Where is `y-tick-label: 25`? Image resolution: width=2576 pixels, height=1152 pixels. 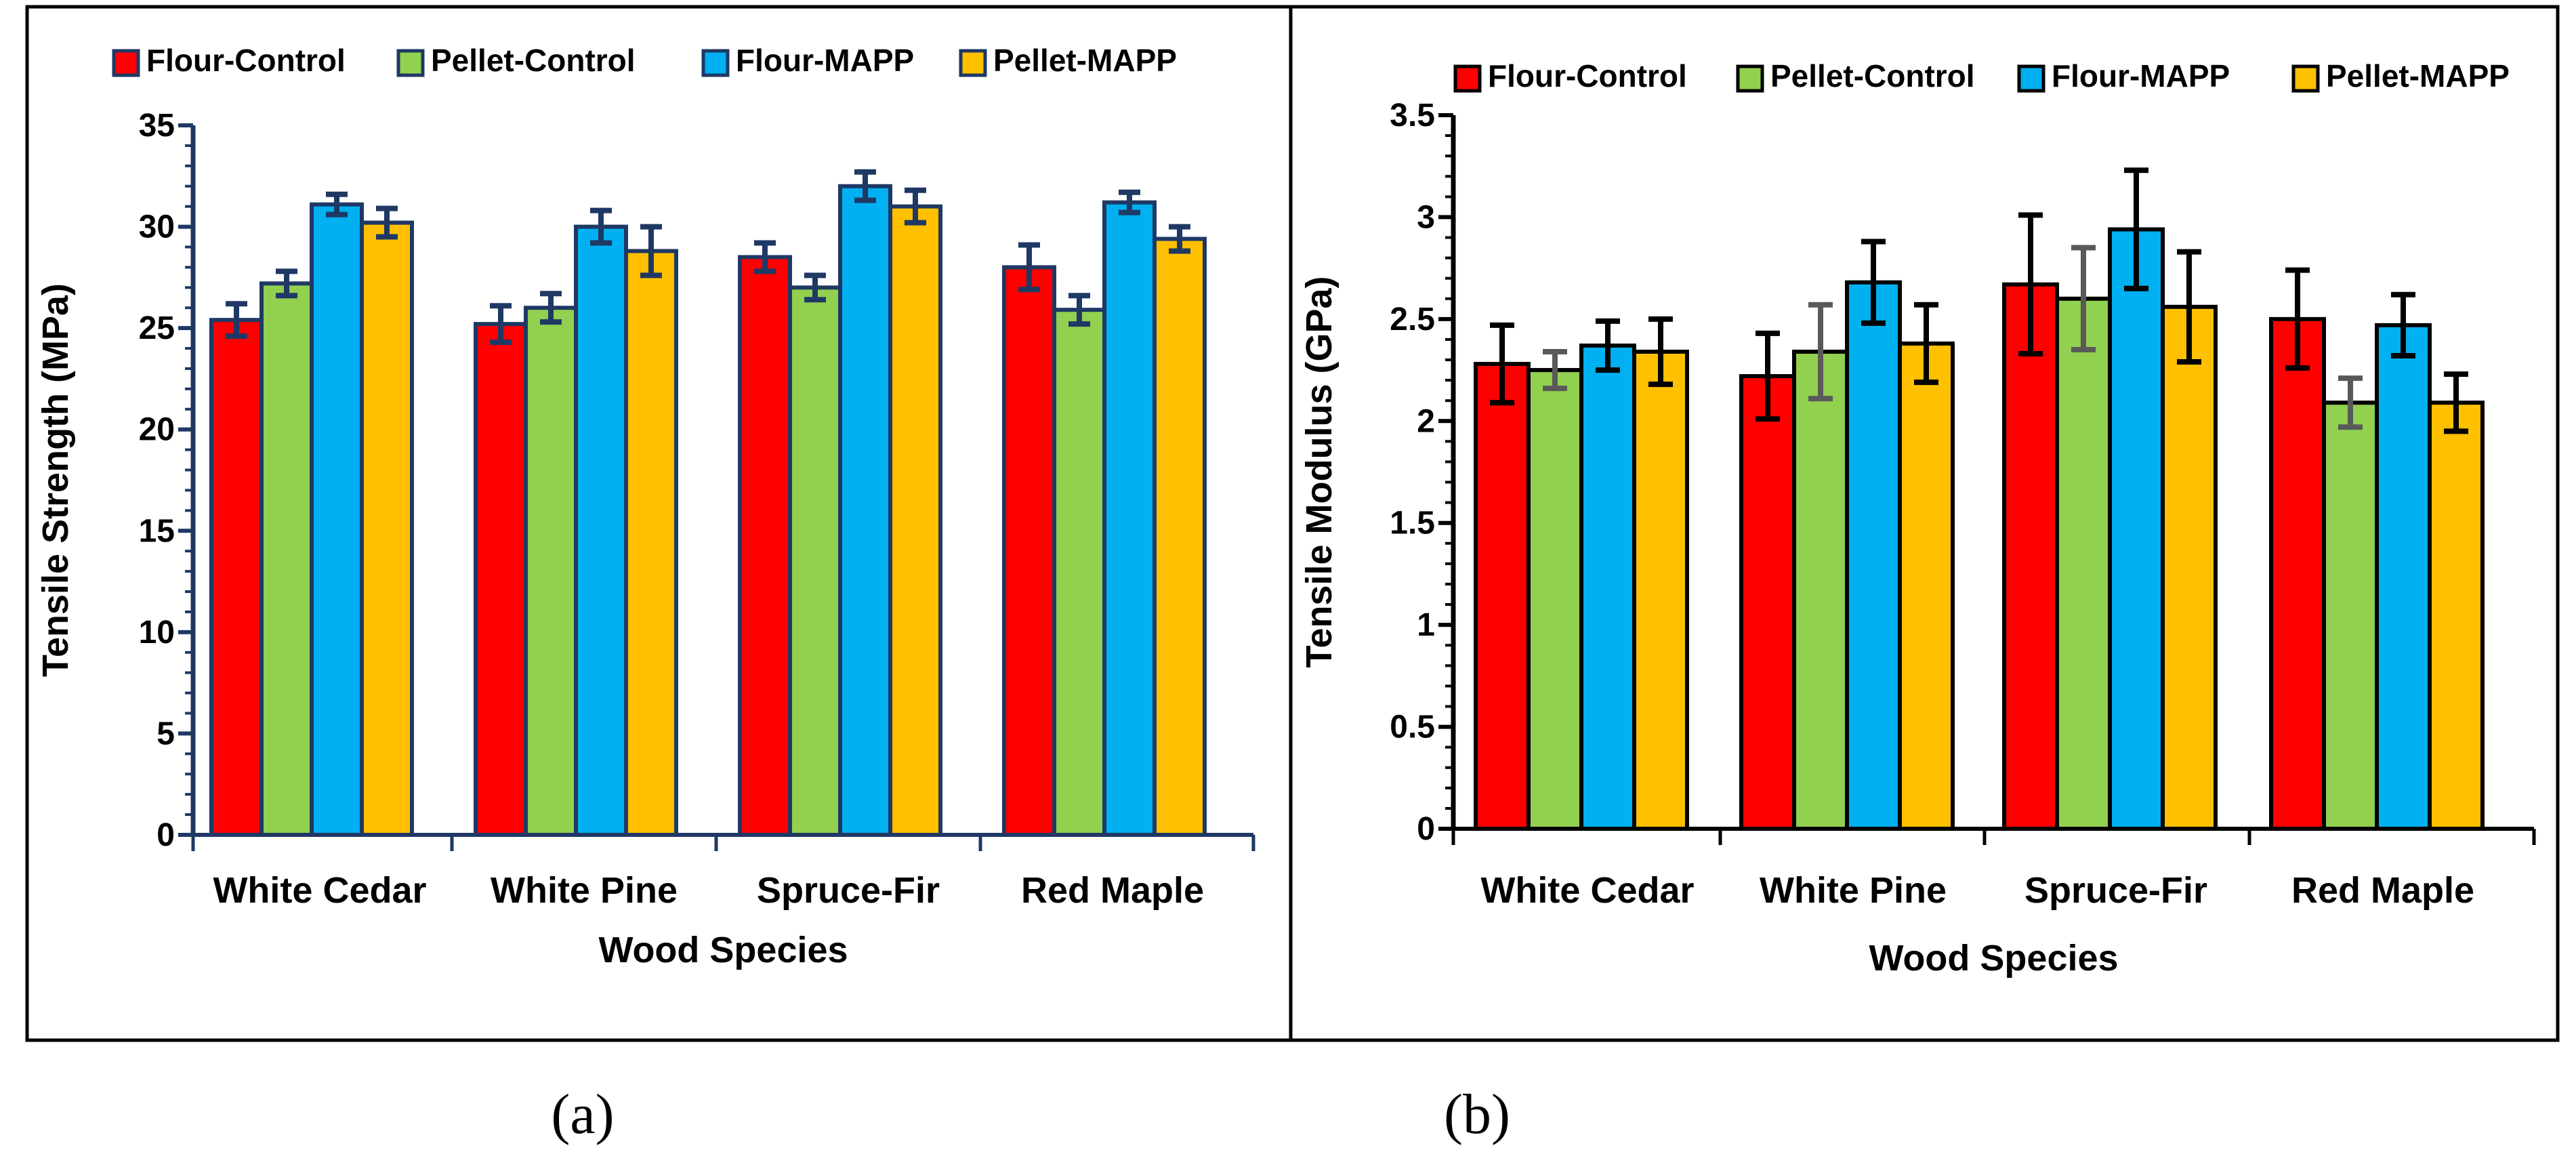
y-tick-label: 25 is located at coordinates (157, 328).